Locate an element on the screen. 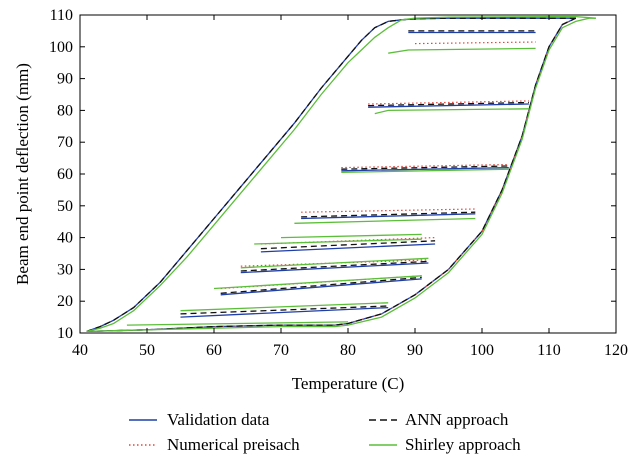 The height and width of the screenshot is (466, 629). x-tick-label: 80 is located at coordinates (348, 350).